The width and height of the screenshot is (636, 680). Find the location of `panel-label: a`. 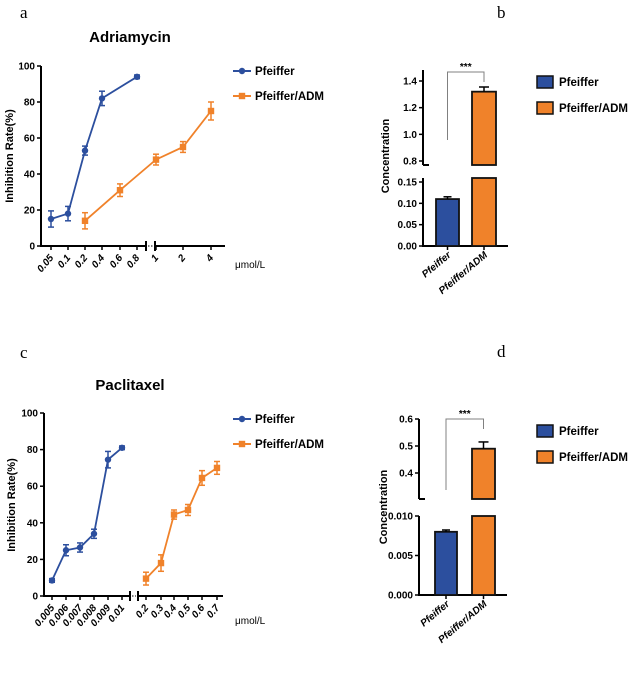

panel-label: a is located at coordinates (24, 12).